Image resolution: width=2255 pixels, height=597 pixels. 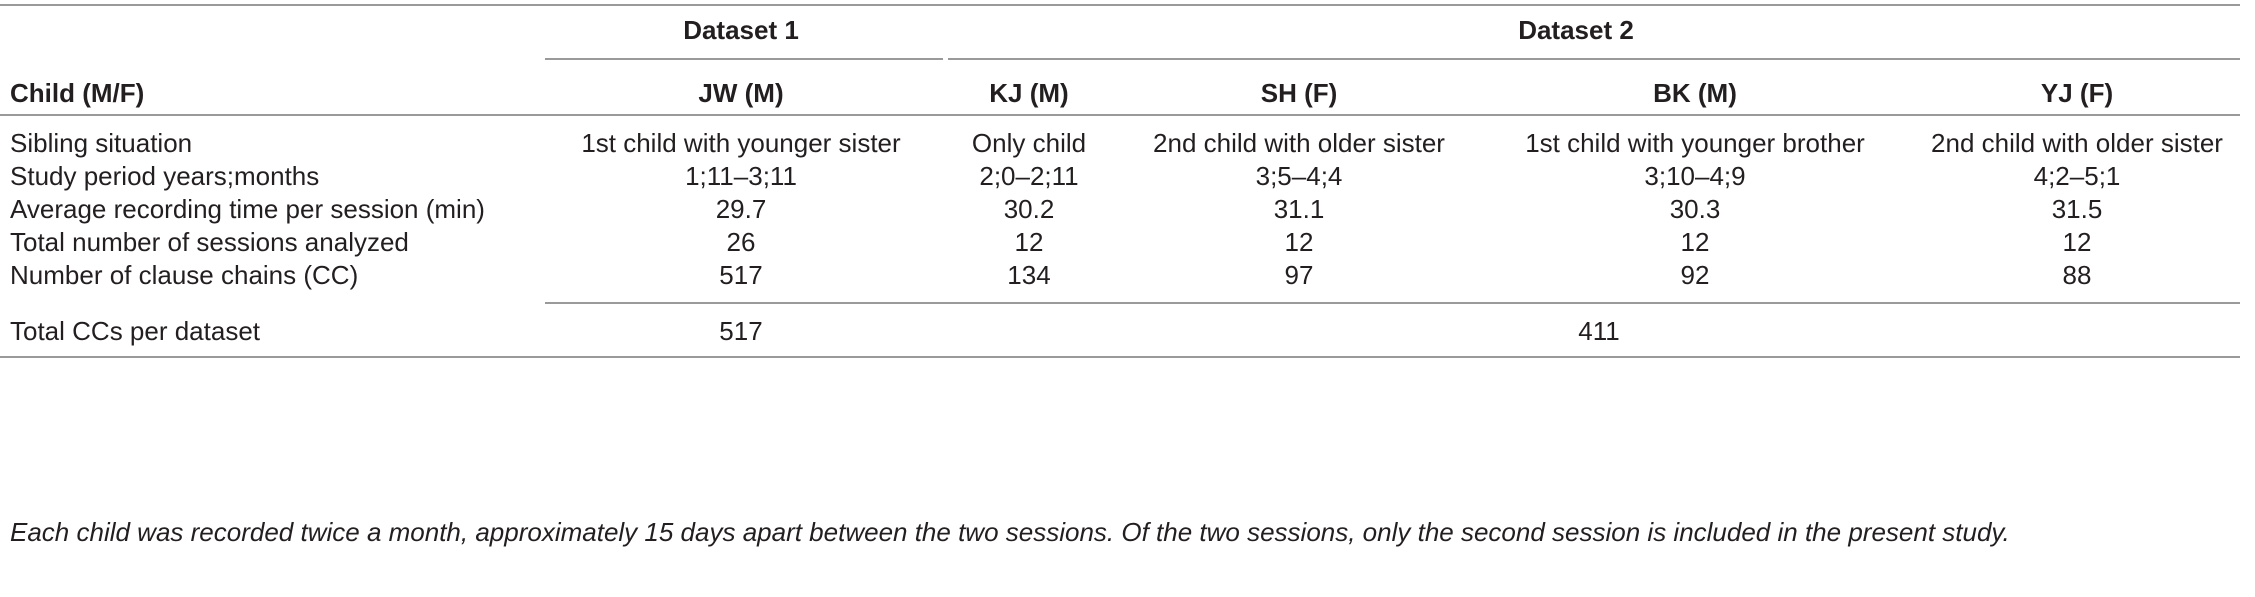 What do you see at coordinates (1695, 176) in the screenshot?
I see `table-cell: 3;10–4;9` at bounding box center [1695, 176].